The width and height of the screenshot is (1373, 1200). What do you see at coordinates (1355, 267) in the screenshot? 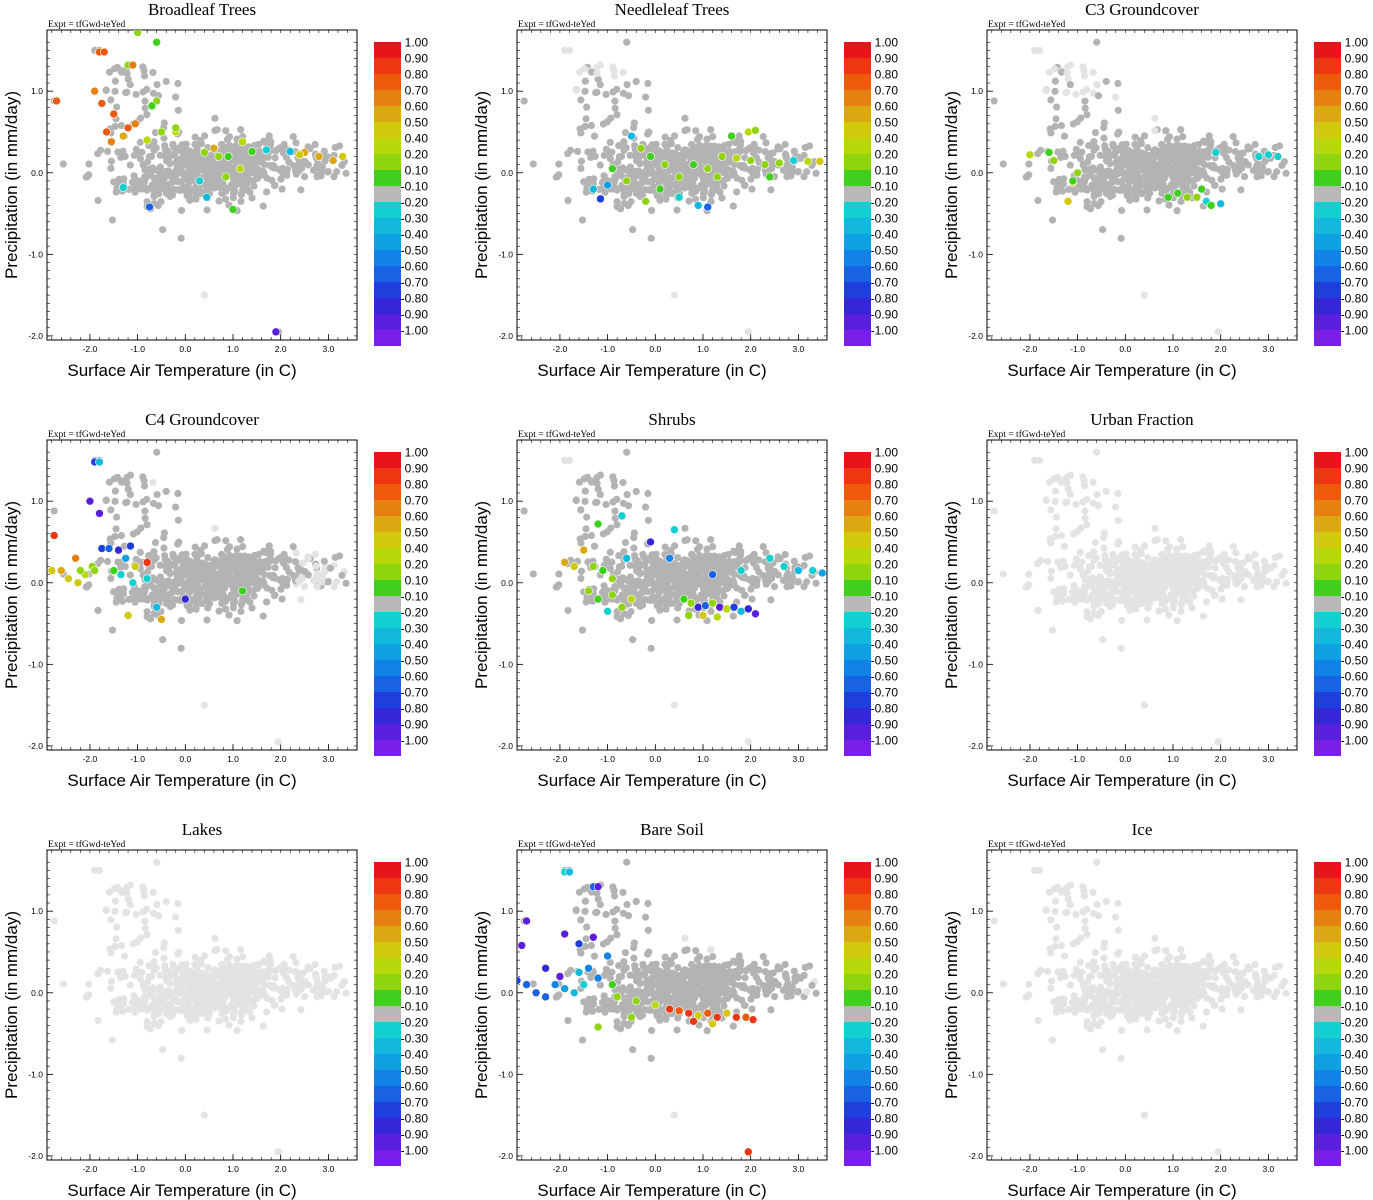
I see `colorbar-label: -0.60` at bounding box center [1355, 267].